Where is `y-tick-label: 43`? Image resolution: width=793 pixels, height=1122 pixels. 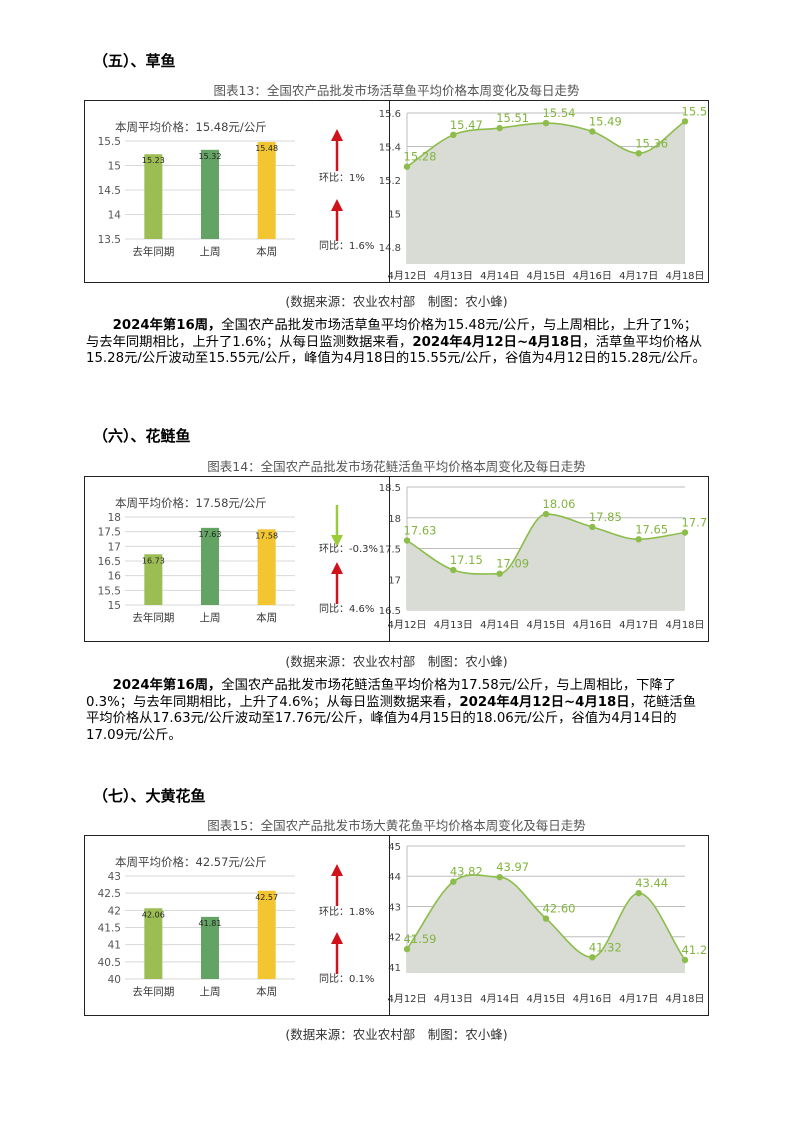
y-tick-label: 43 is located at coordinates (114, 877).